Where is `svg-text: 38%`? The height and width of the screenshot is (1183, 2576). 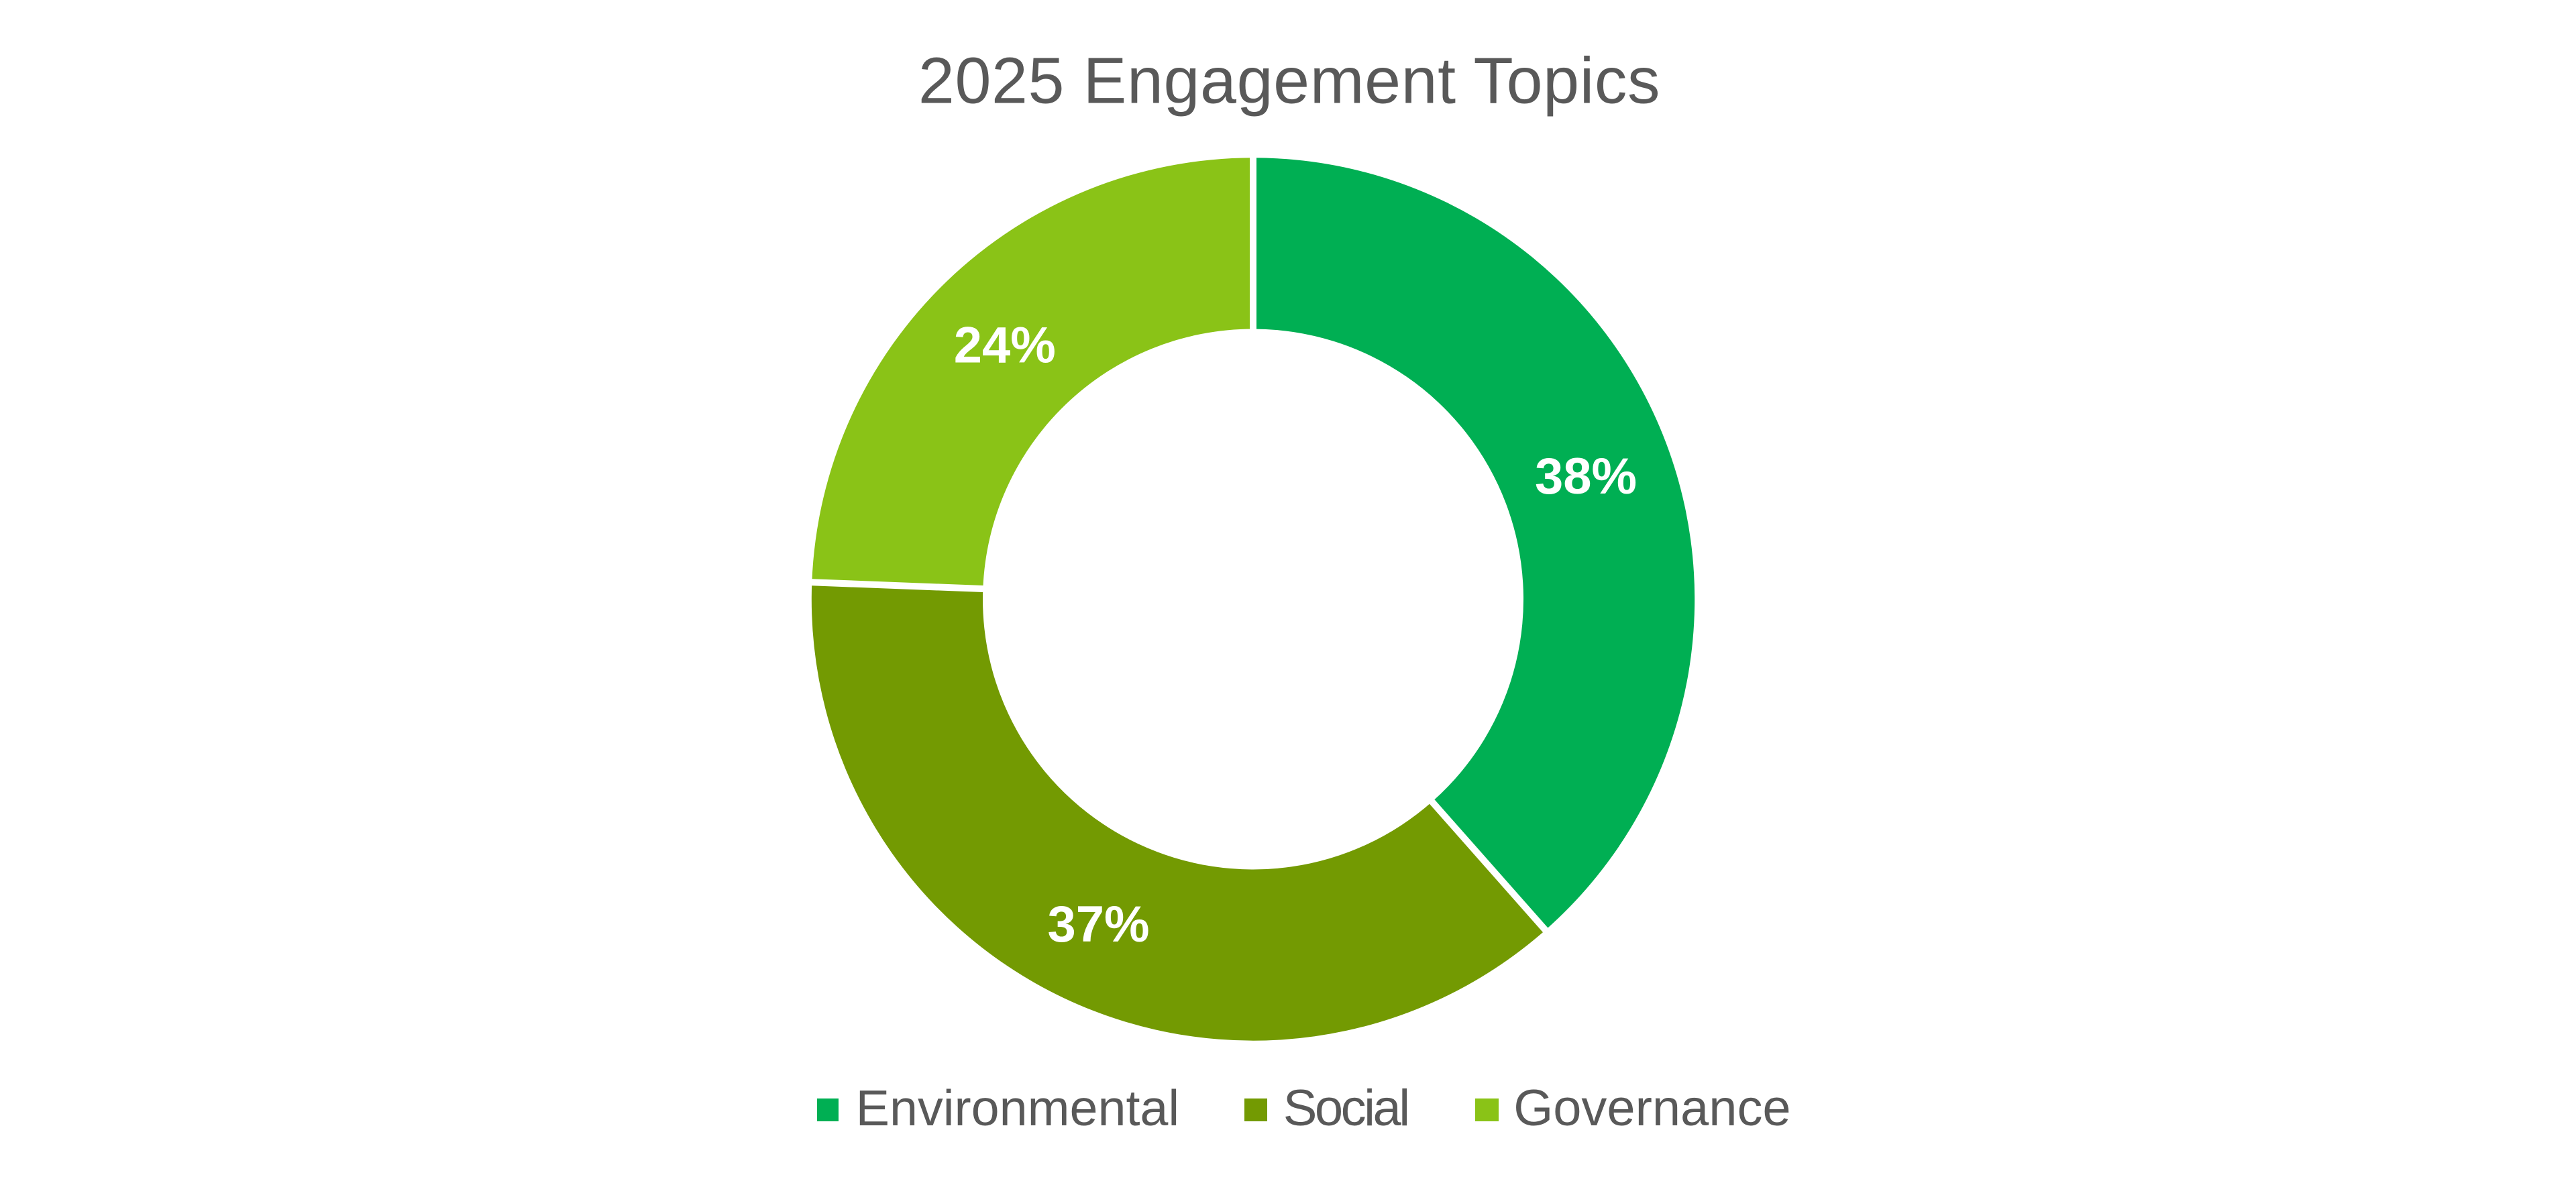 svg-text: 38% is located at coordinates (1586, 476).